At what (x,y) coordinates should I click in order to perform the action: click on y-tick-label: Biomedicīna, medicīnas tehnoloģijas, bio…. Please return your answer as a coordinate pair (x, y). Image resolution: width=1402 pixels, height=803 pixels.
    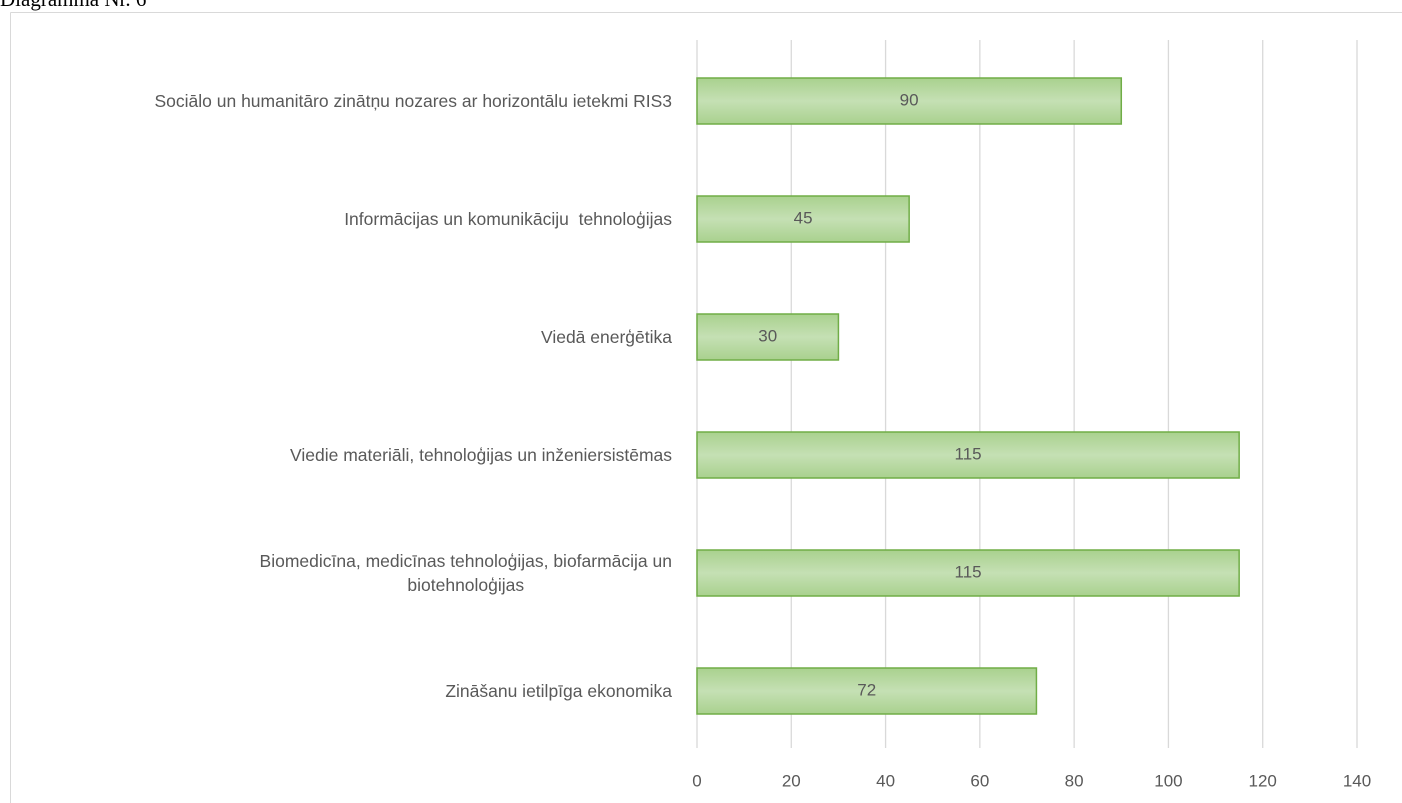
    Looking at the image, I should click on (465, 573).